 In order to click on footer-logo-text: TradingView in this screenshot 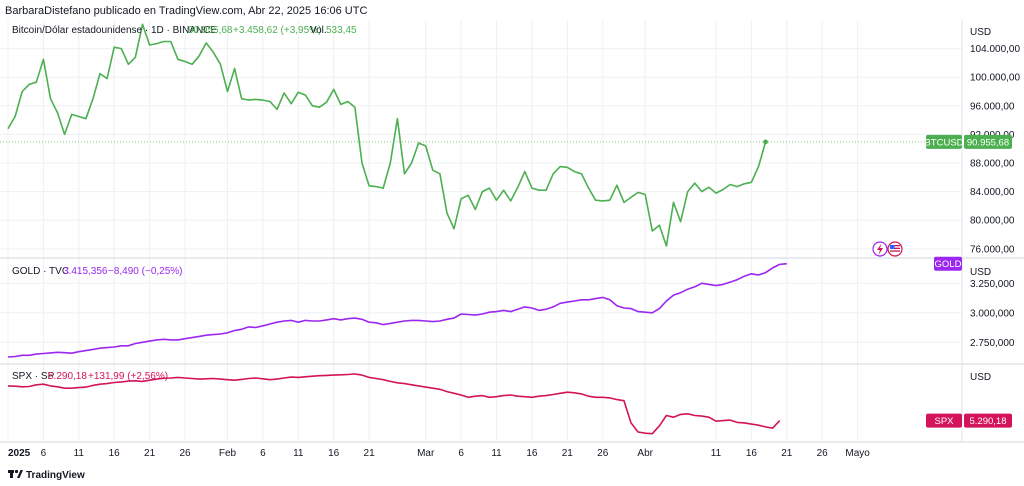, I will do `click(55, 475)`.